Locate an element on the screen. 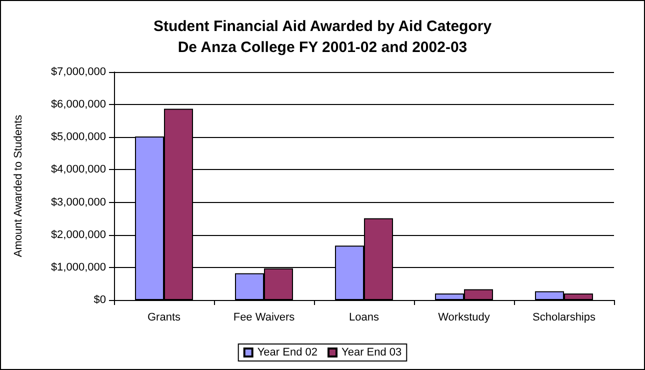 Image resolution: width=645 pixels, height=370 pixels. y-tick-label: $4,000,000 is located at coordinates (78, 170).